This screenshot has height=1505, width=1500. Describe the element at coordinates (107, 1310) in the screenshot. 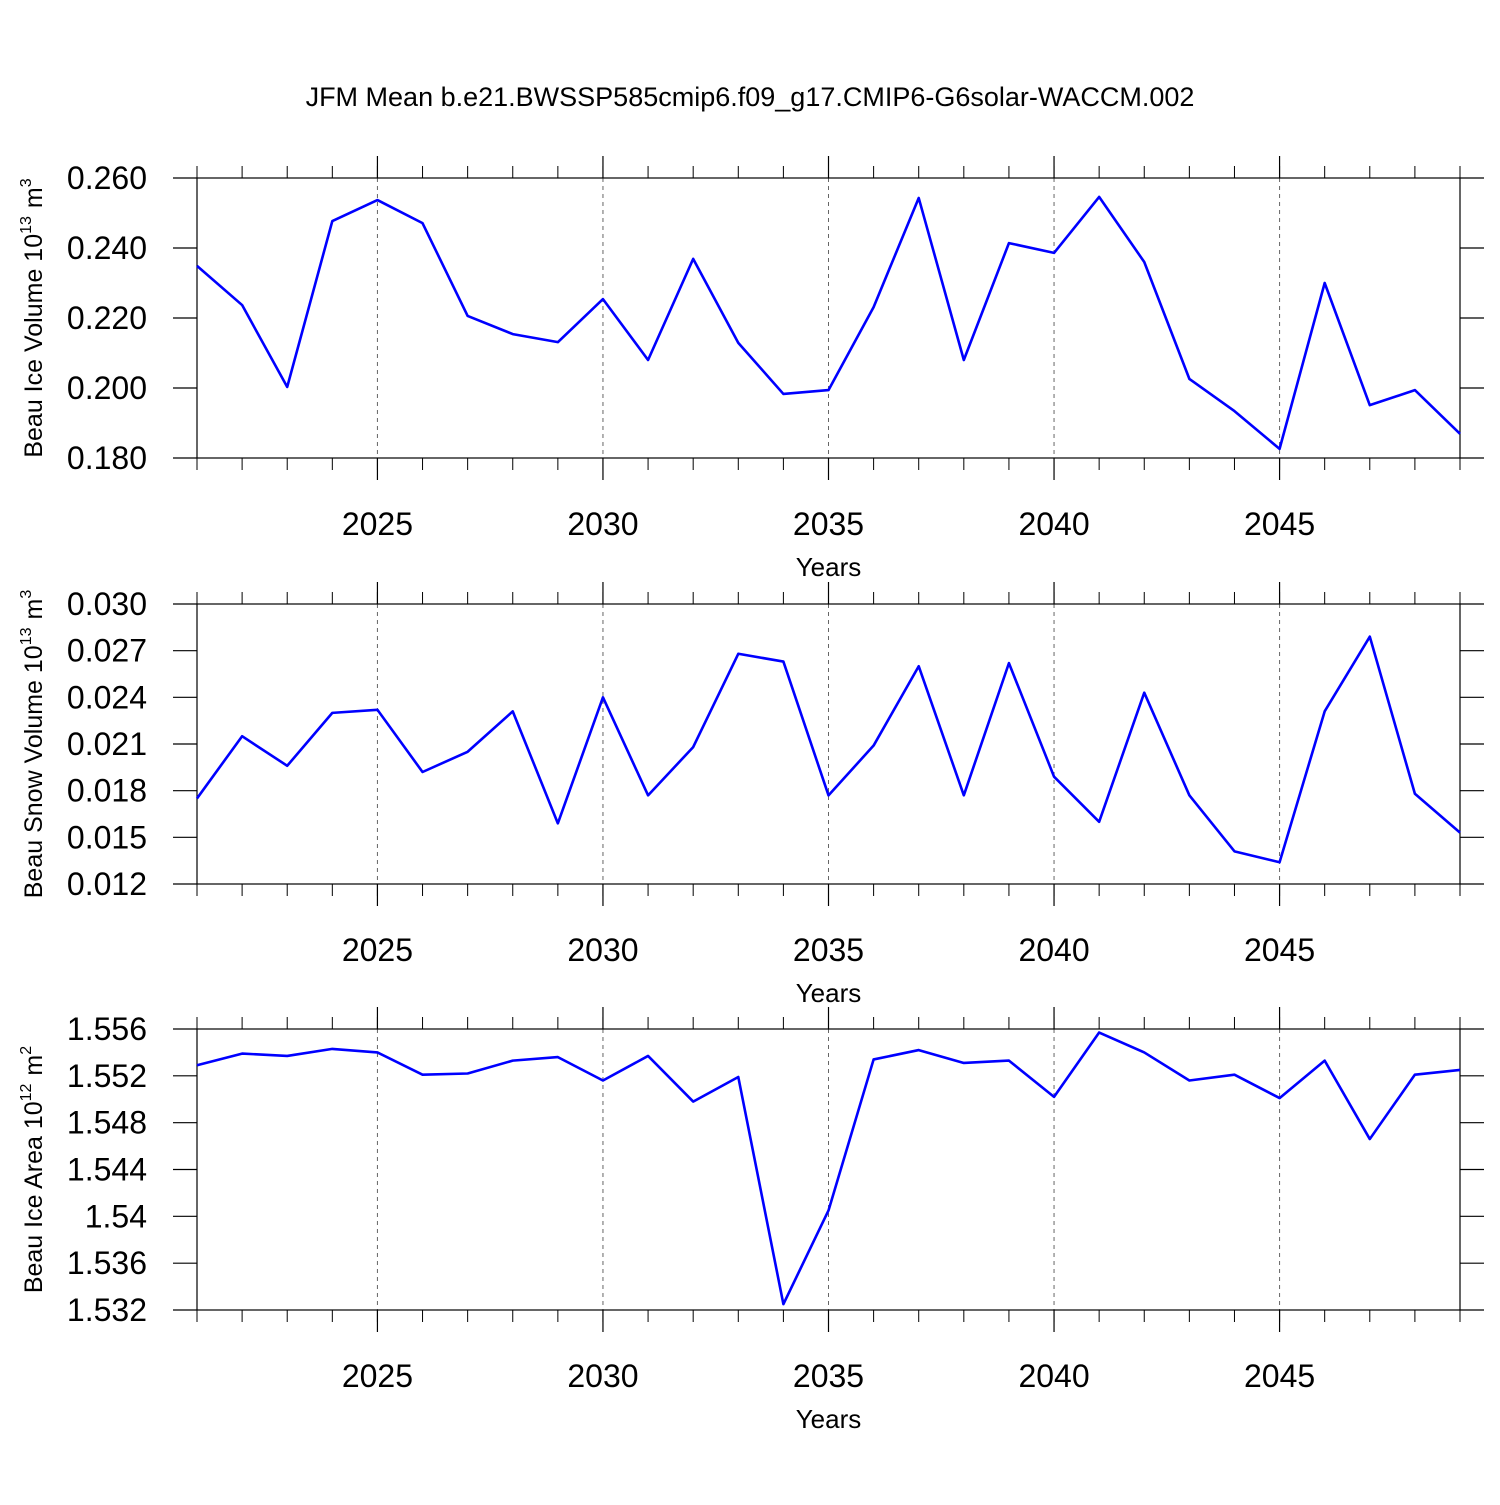

I see `y-tick-label: 1.532` at that location.